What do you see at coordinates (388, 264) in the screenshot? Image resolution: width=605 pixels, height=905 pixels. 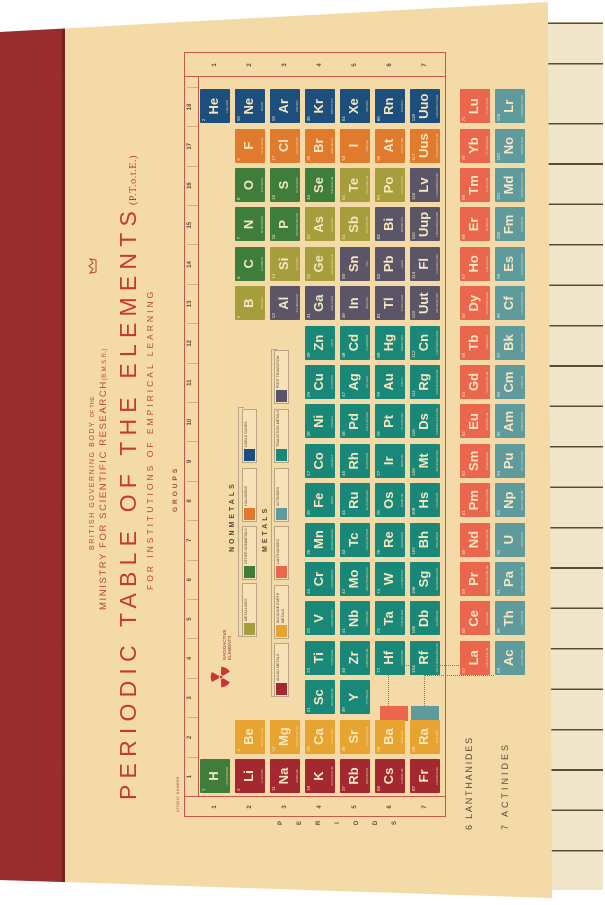 I see `element-symbol: Pb` at bounding box center [388, 264].